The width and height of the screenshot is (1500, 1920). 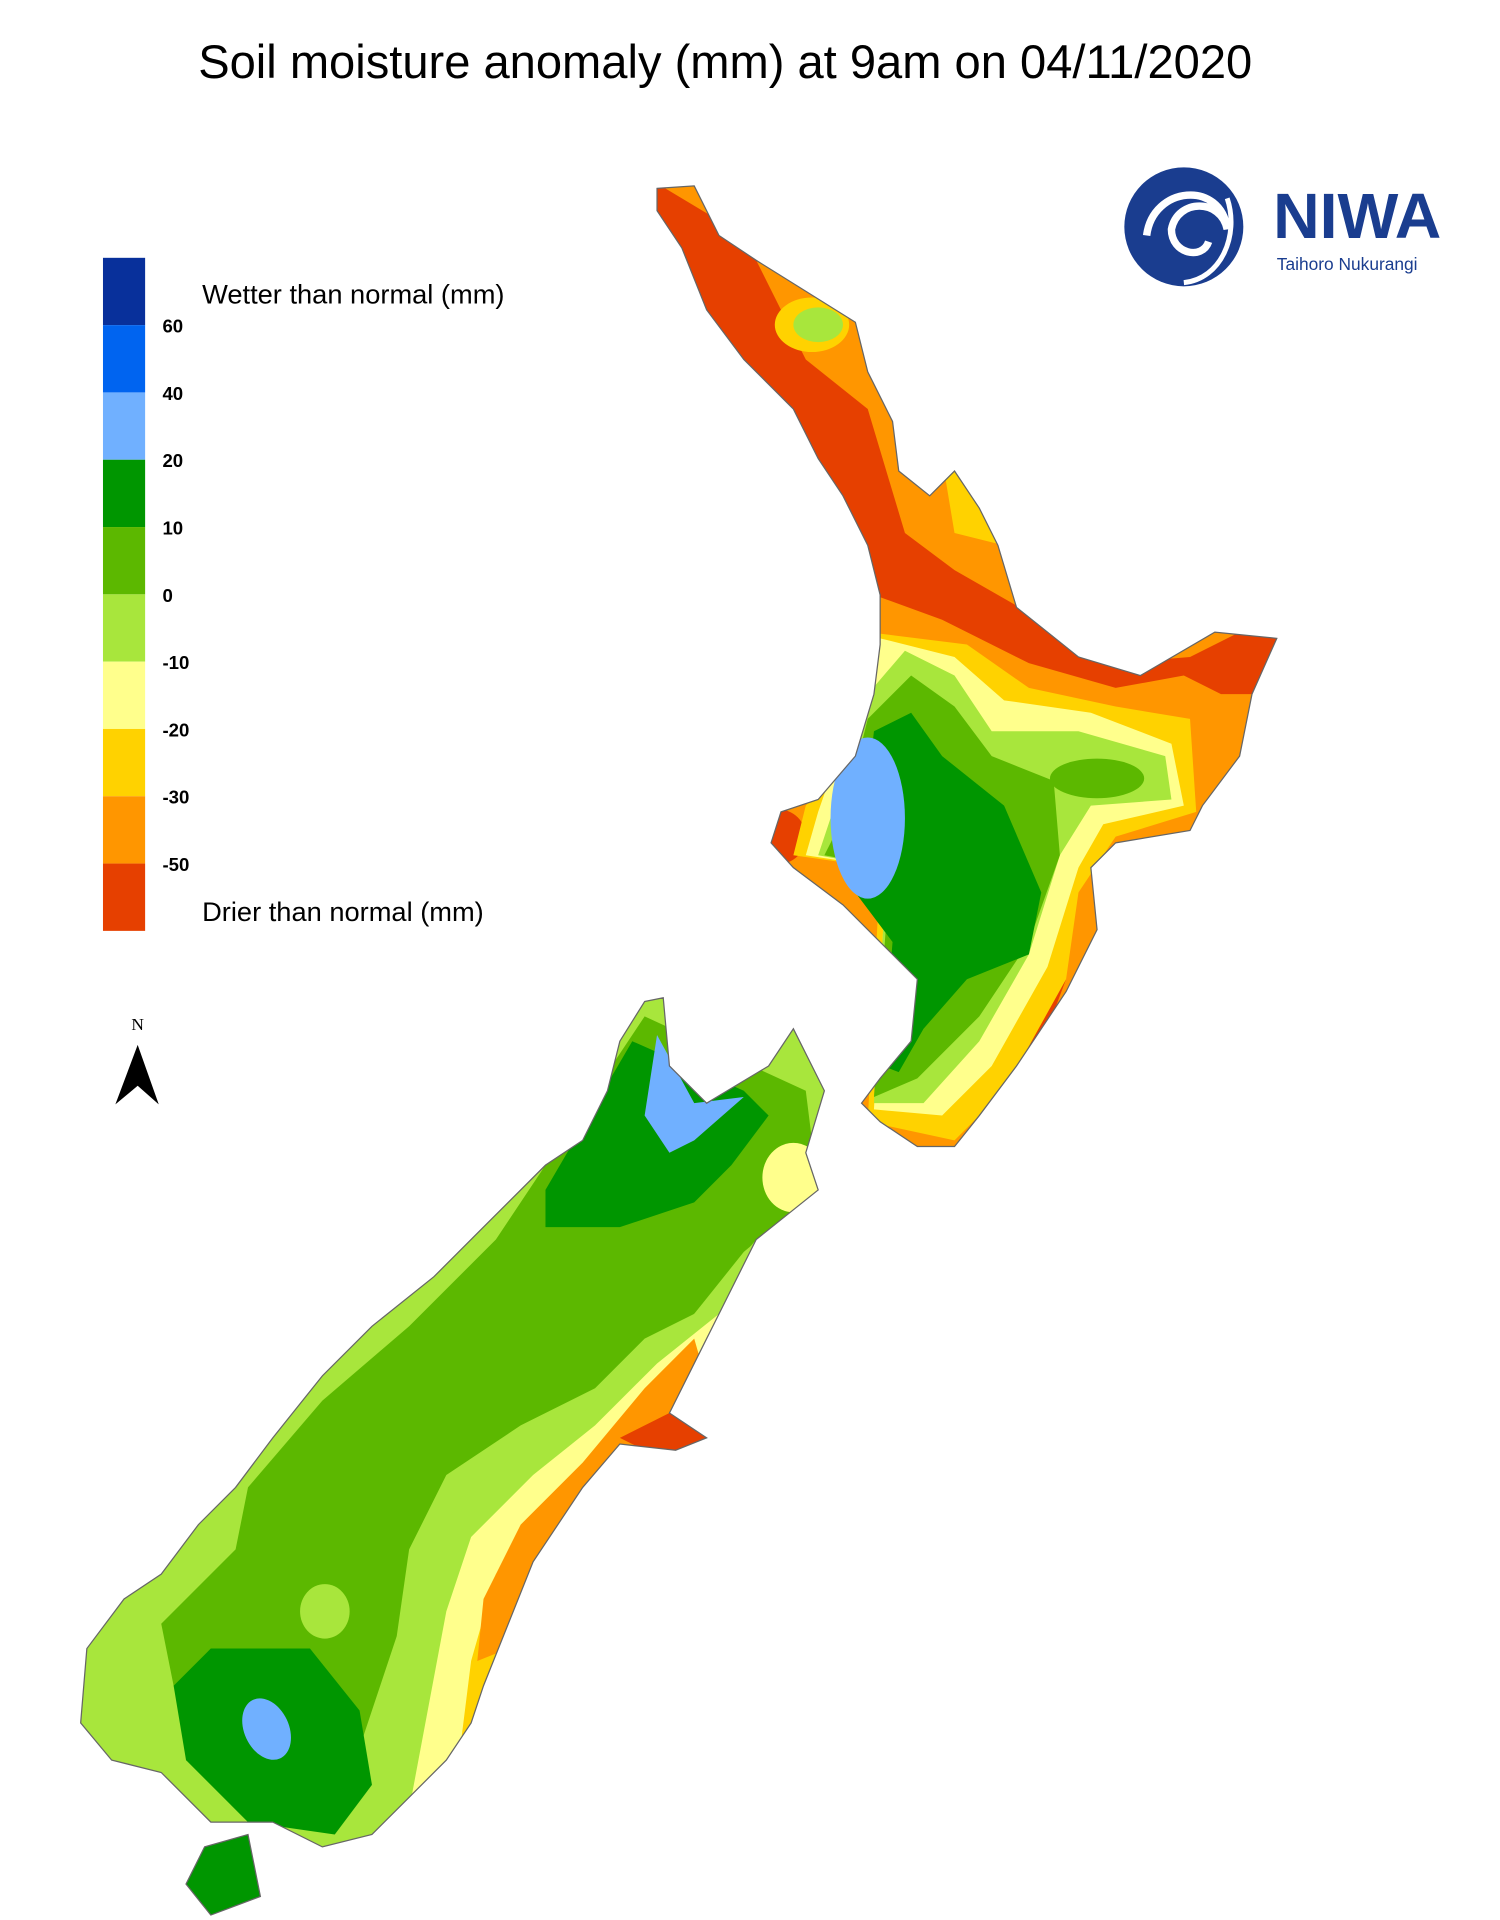 What do you see at coordinates (137, 1074) in the screenshot?
I see `north-arrow` at bounding box center [137, 1074].